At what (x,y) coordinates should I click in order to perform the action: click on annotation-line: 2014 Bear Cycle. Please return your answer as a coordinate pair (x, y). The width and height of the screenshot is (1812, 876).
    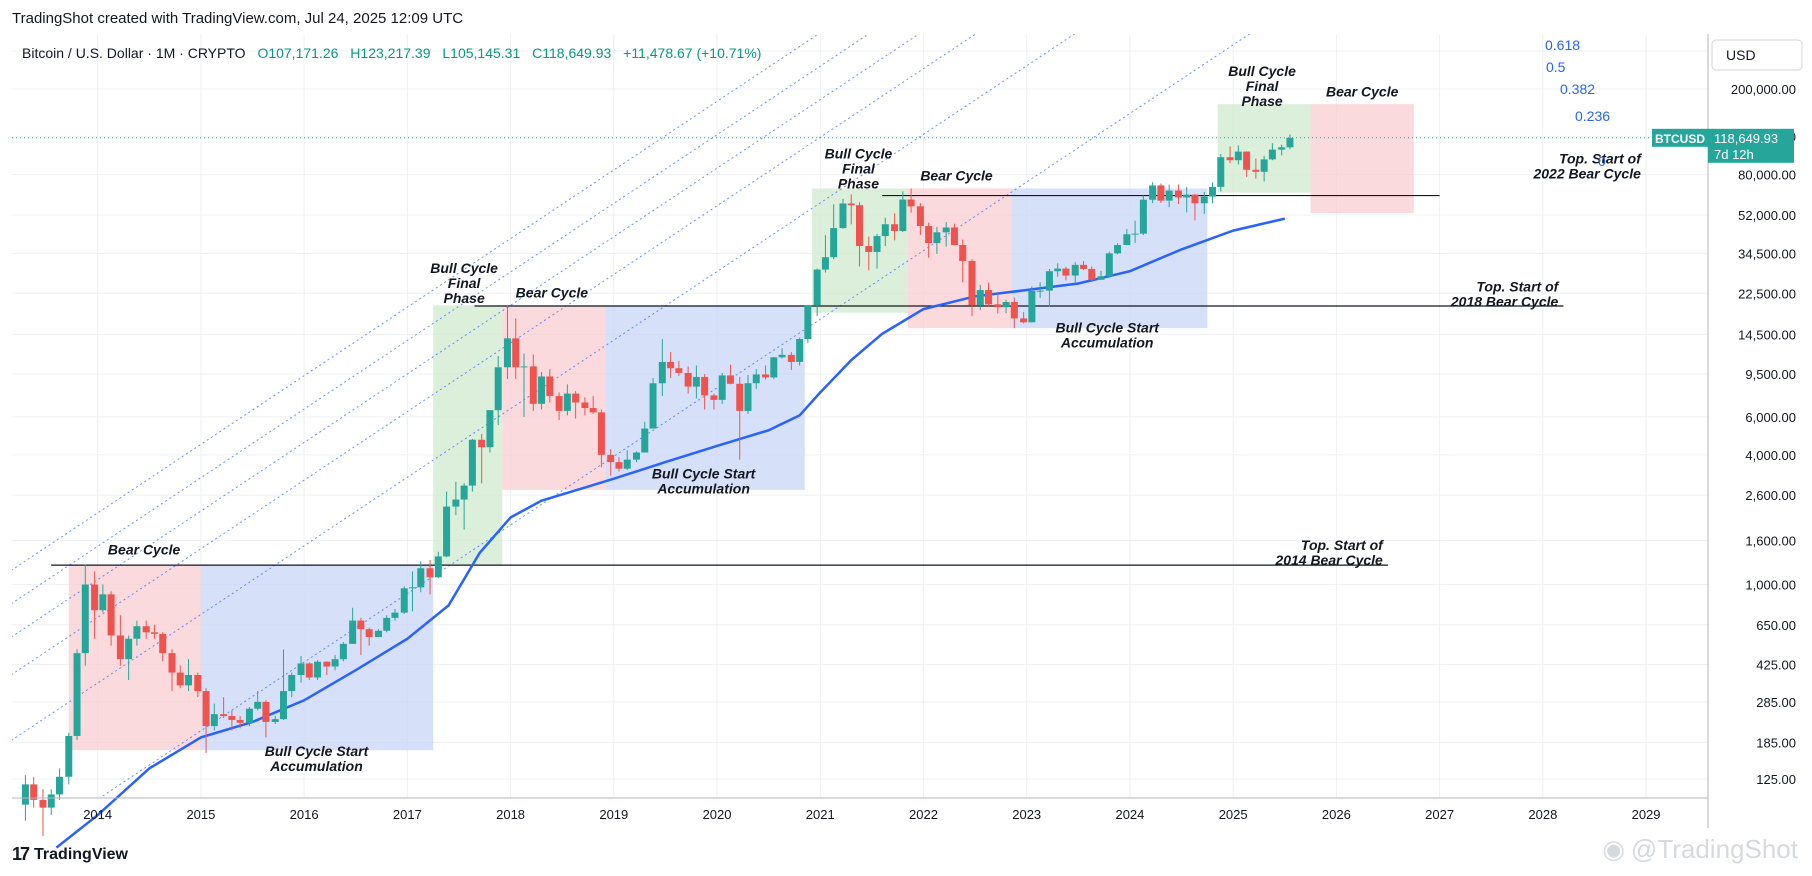
    Looking at the image, I should click on (1328, 560).